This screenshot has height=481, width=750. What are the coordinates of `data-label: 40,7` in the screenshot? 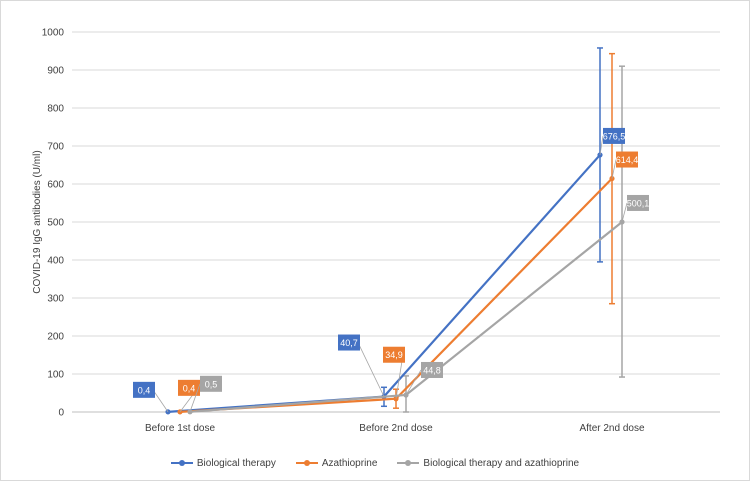 It's located at (361, 365).